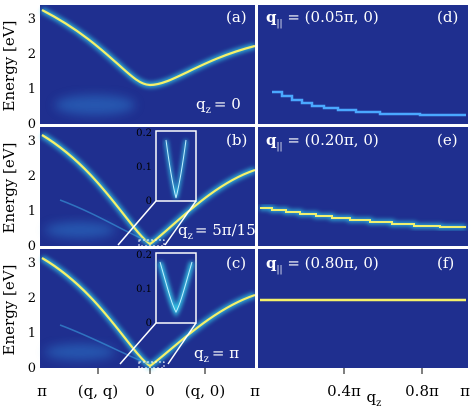 Image resolution: width=474 pixels, height=413 pixels. I want to click on panel-e-dispersion, so click(363, 217).